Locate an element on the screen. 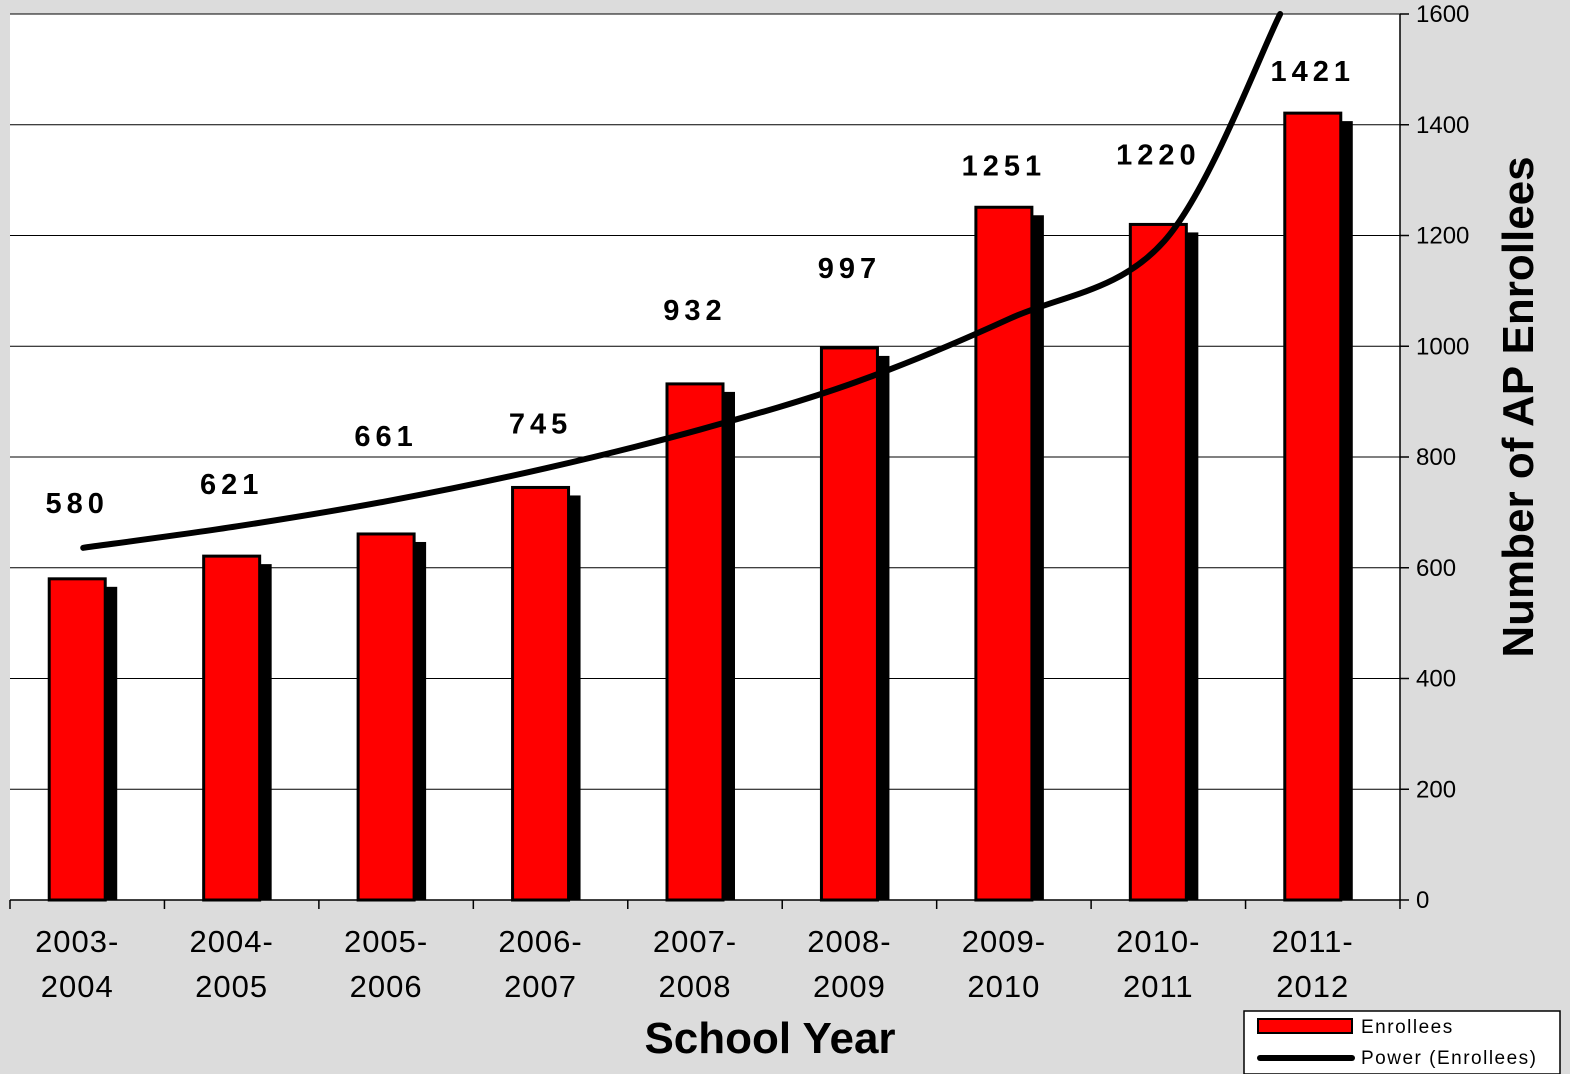 The image size is (1570, 1074). x-tick-label: 2010-2011 is located at coordinates (1158, 964).